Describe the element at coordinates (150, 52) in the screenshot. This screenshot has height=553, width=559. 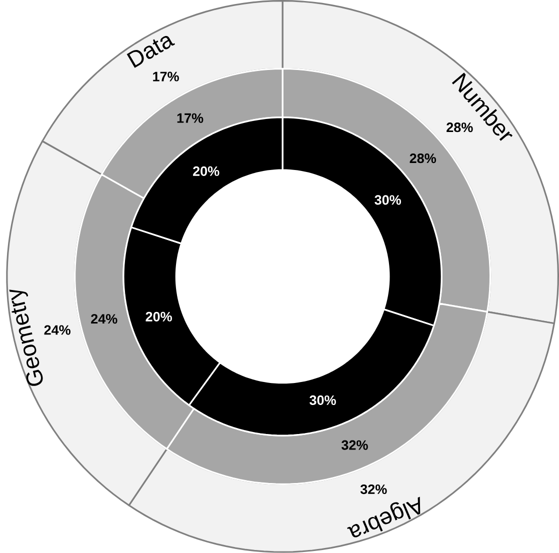
I see `slice-label: Data` at that location.